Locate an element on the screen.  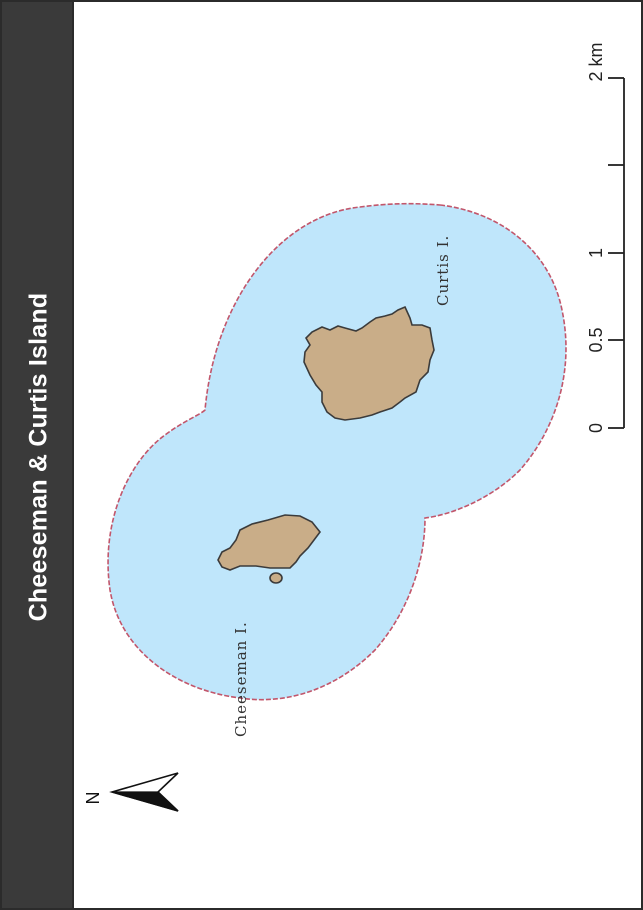
scale-label-0-5: 0.5 is located at coordinates (596, 339).